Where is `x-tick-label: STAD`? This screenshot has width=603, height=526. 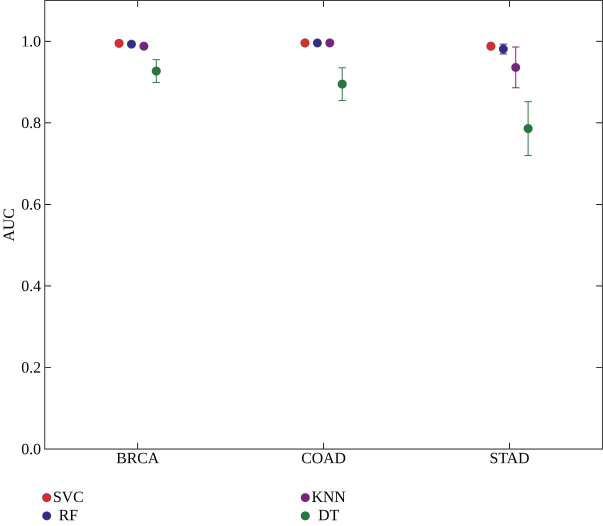
x-tick-label: STAD is located at coordinates (509, 458).